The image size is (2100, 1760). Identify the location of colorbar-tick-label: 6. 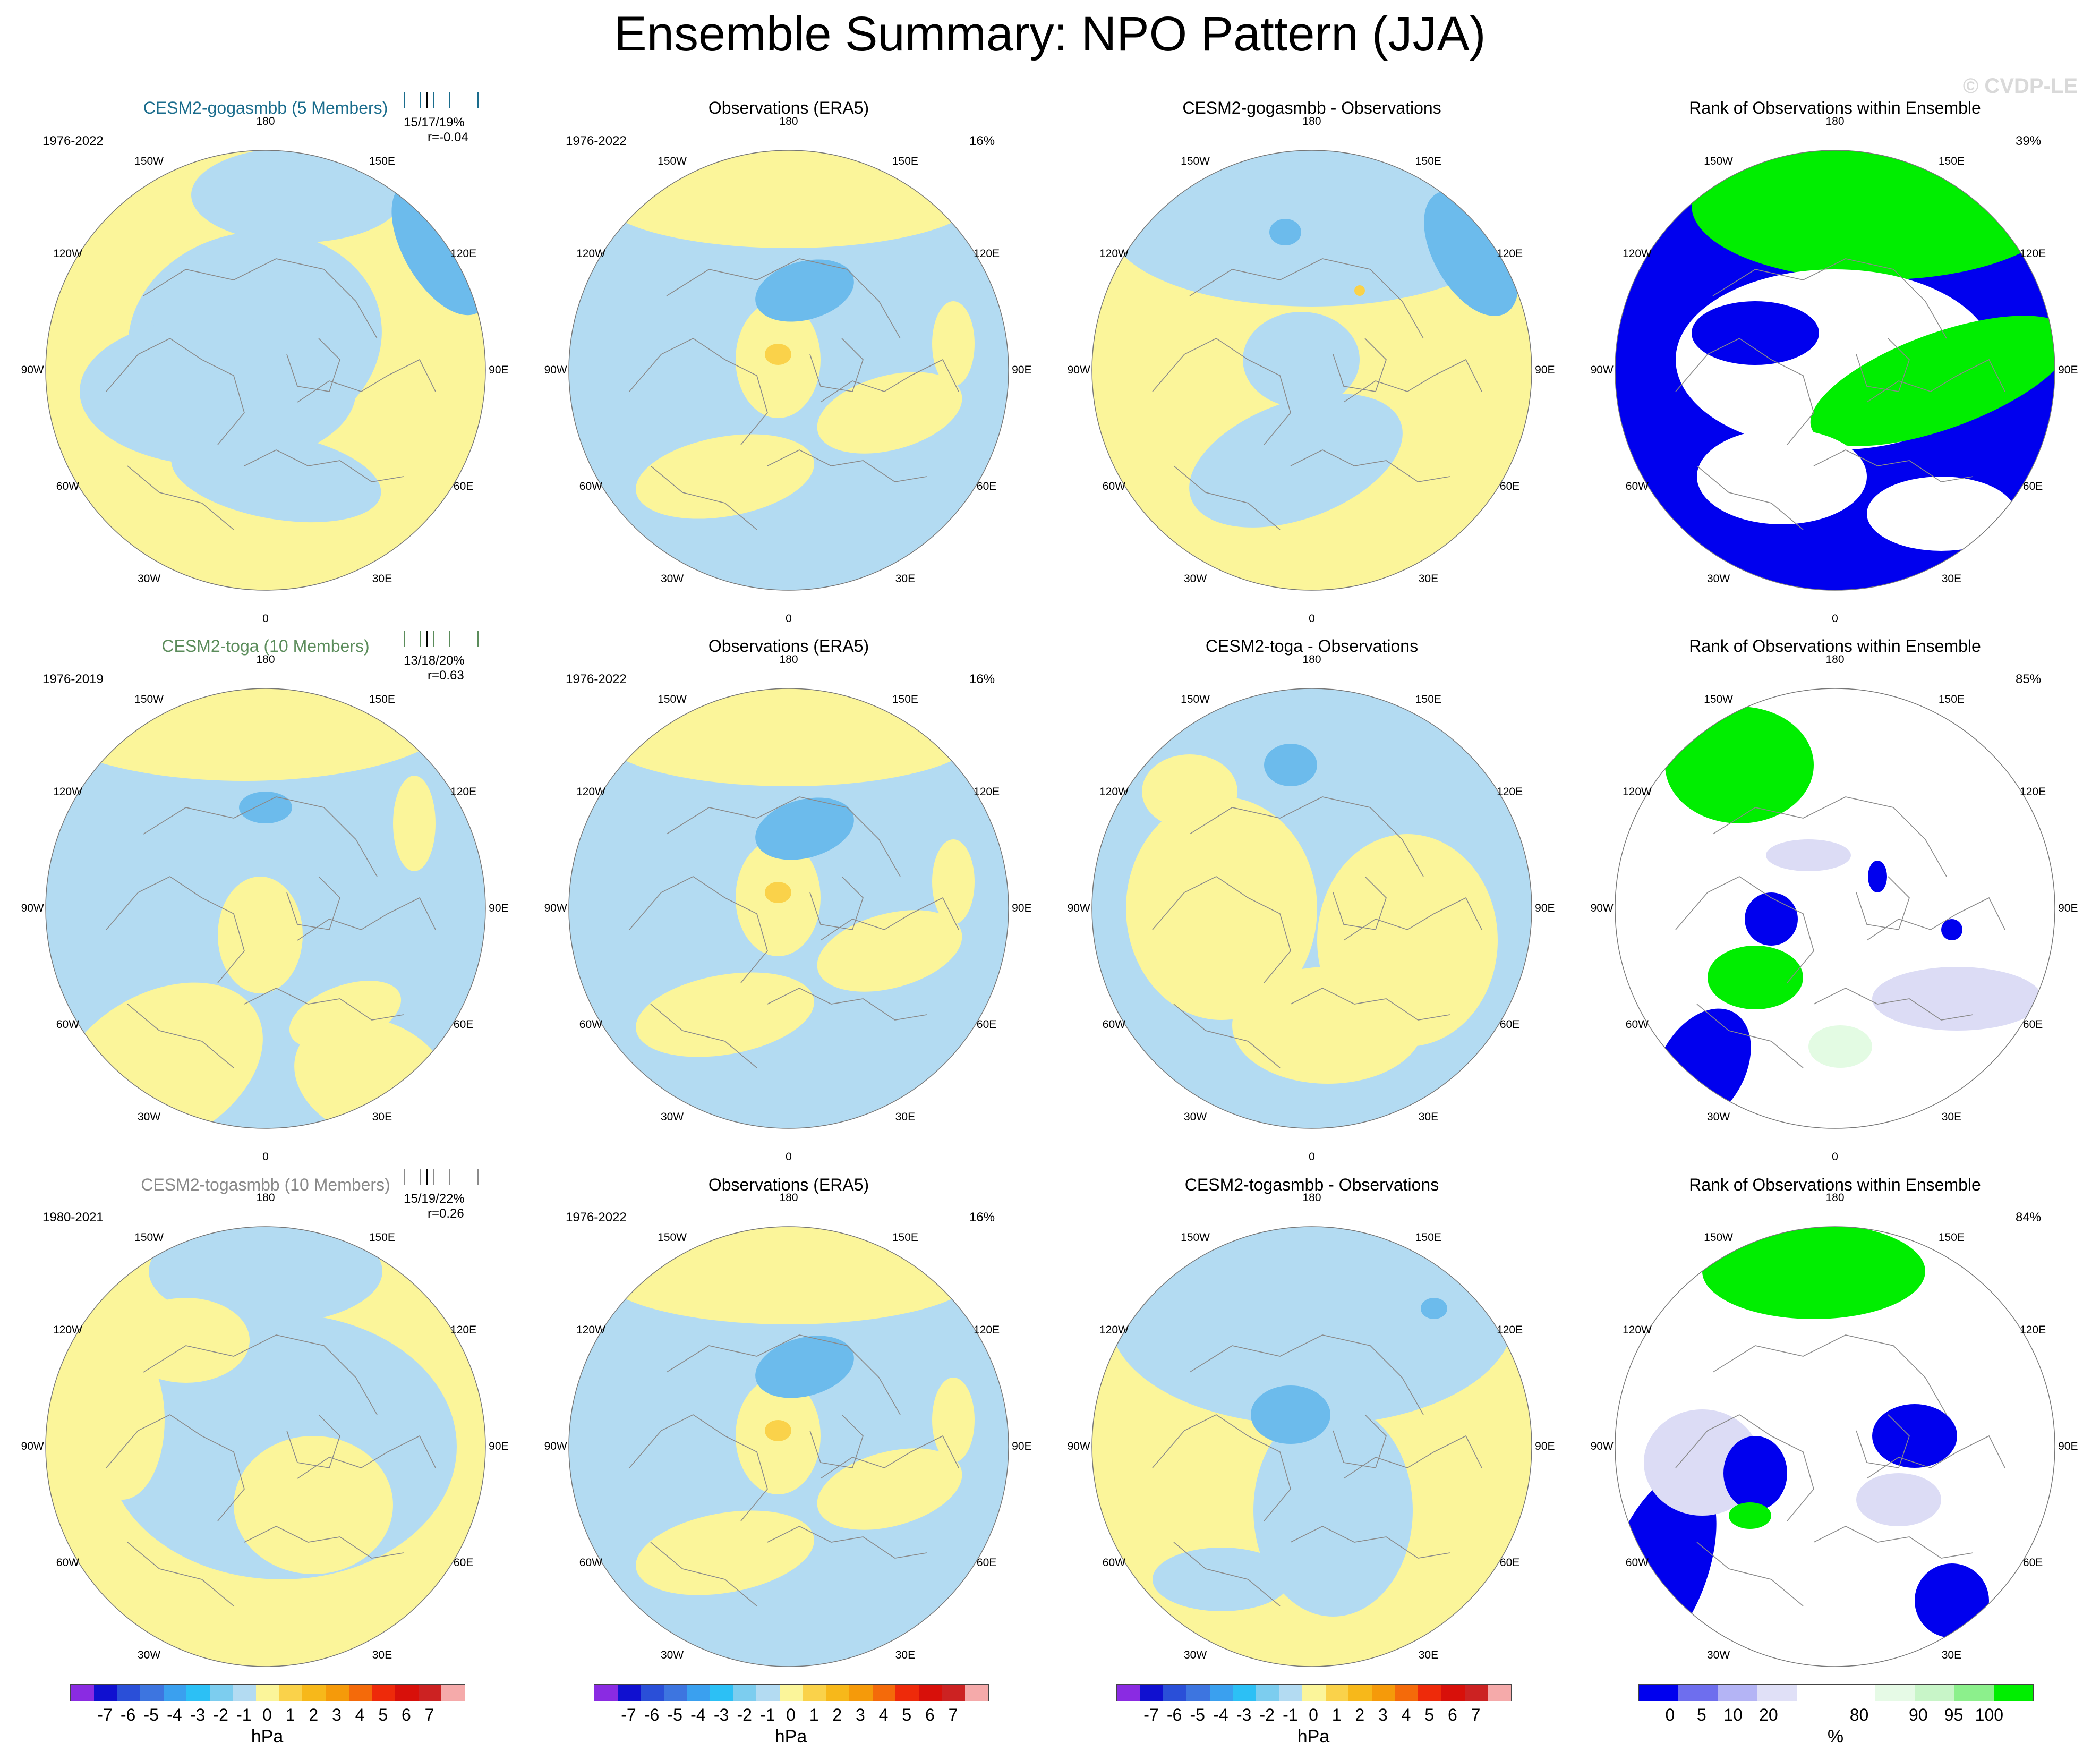
(930, 1714).